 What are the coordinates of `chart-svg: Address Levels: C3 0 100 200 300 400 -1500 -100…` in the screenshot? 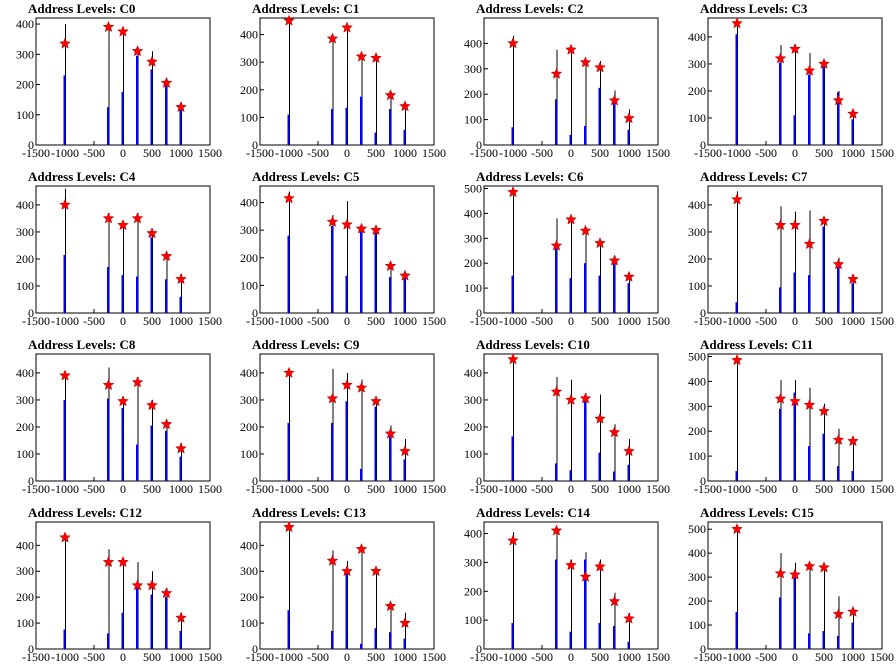 It's located at (791, 80).